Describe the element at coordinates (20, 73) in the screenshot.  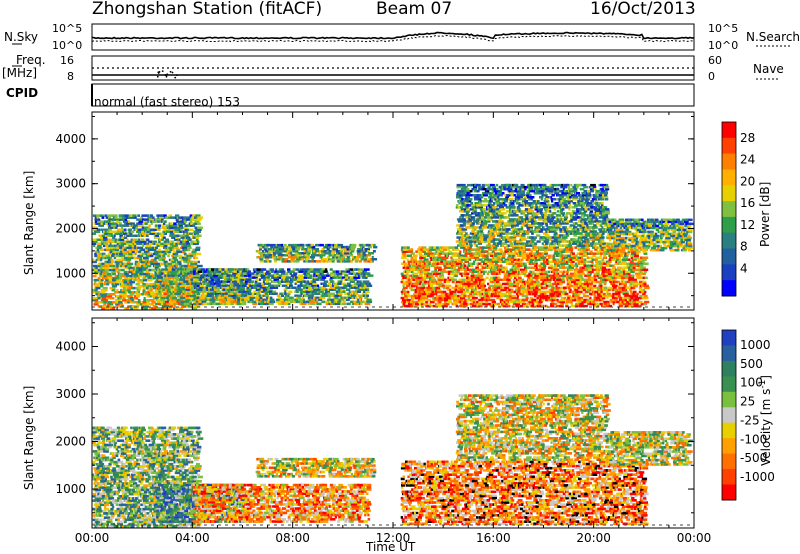
I see `freq-units: [MHz]` at that location.